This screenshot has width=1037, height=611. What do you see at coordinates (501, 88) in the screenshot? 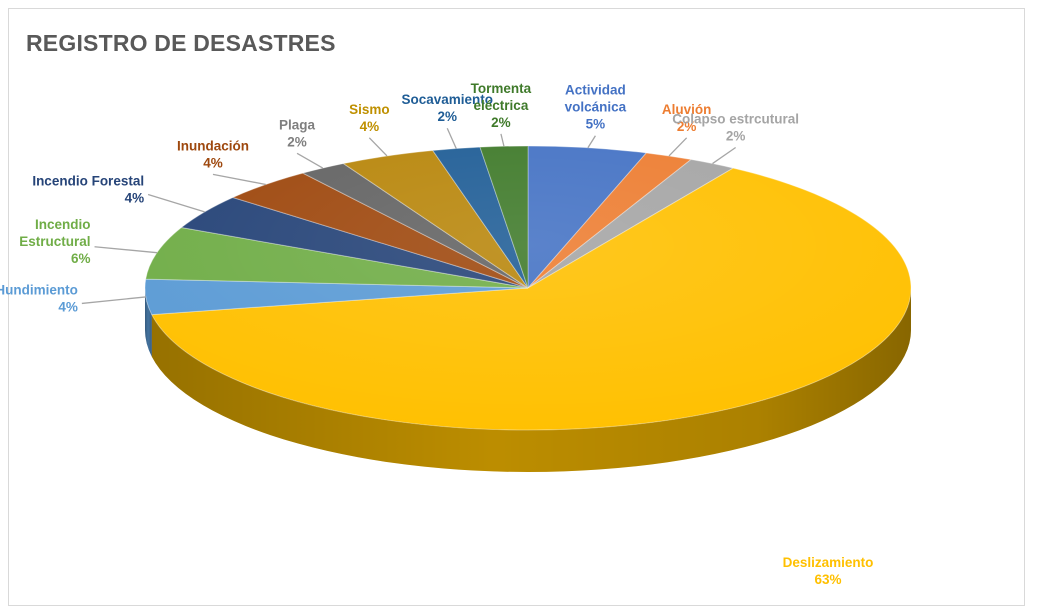
I see `data-label-category: Tormenta` at bounding box center [501, 88].